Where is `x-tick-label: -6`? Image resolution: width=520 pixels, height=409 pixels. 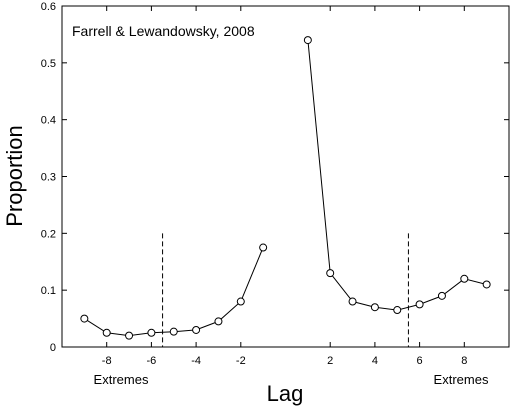 x-tick-label: -6 is located at coordinates (152, 361).